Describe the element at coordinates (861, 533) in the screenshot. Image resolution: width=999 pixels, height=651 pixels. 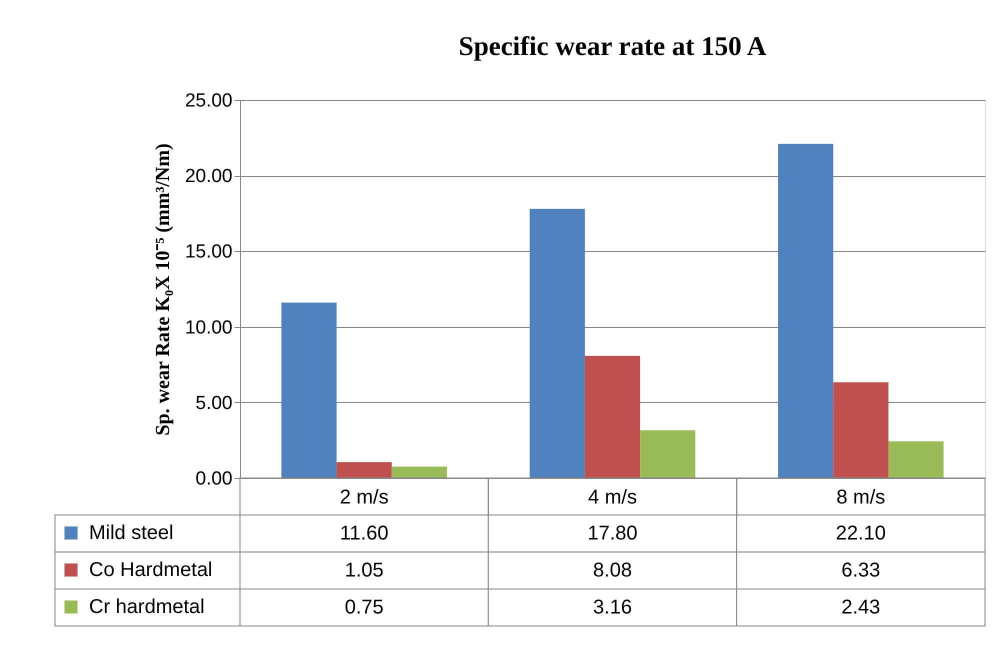
I see `data-label: 22.10` at that location.